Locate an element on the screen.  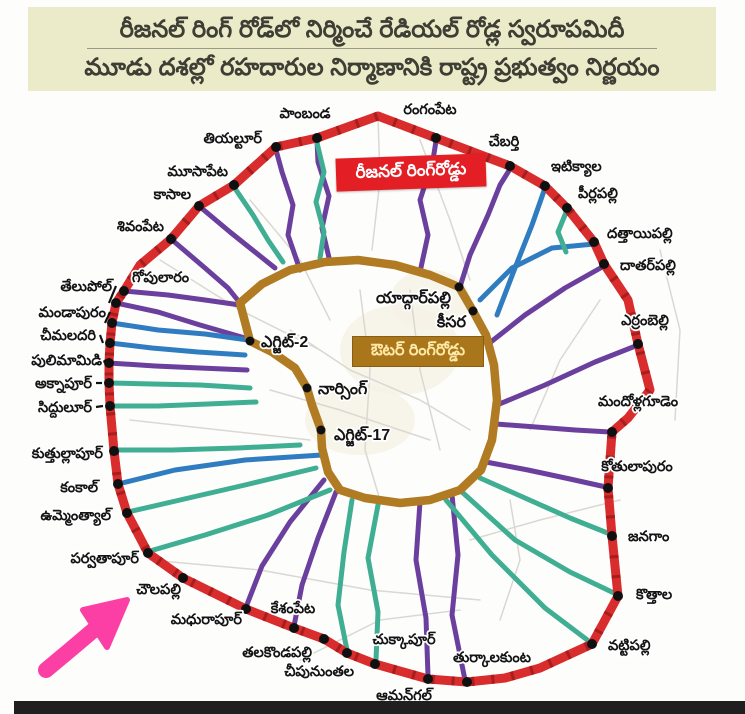
town-label: కోతులాపురం is located at coordinates (636, 466).